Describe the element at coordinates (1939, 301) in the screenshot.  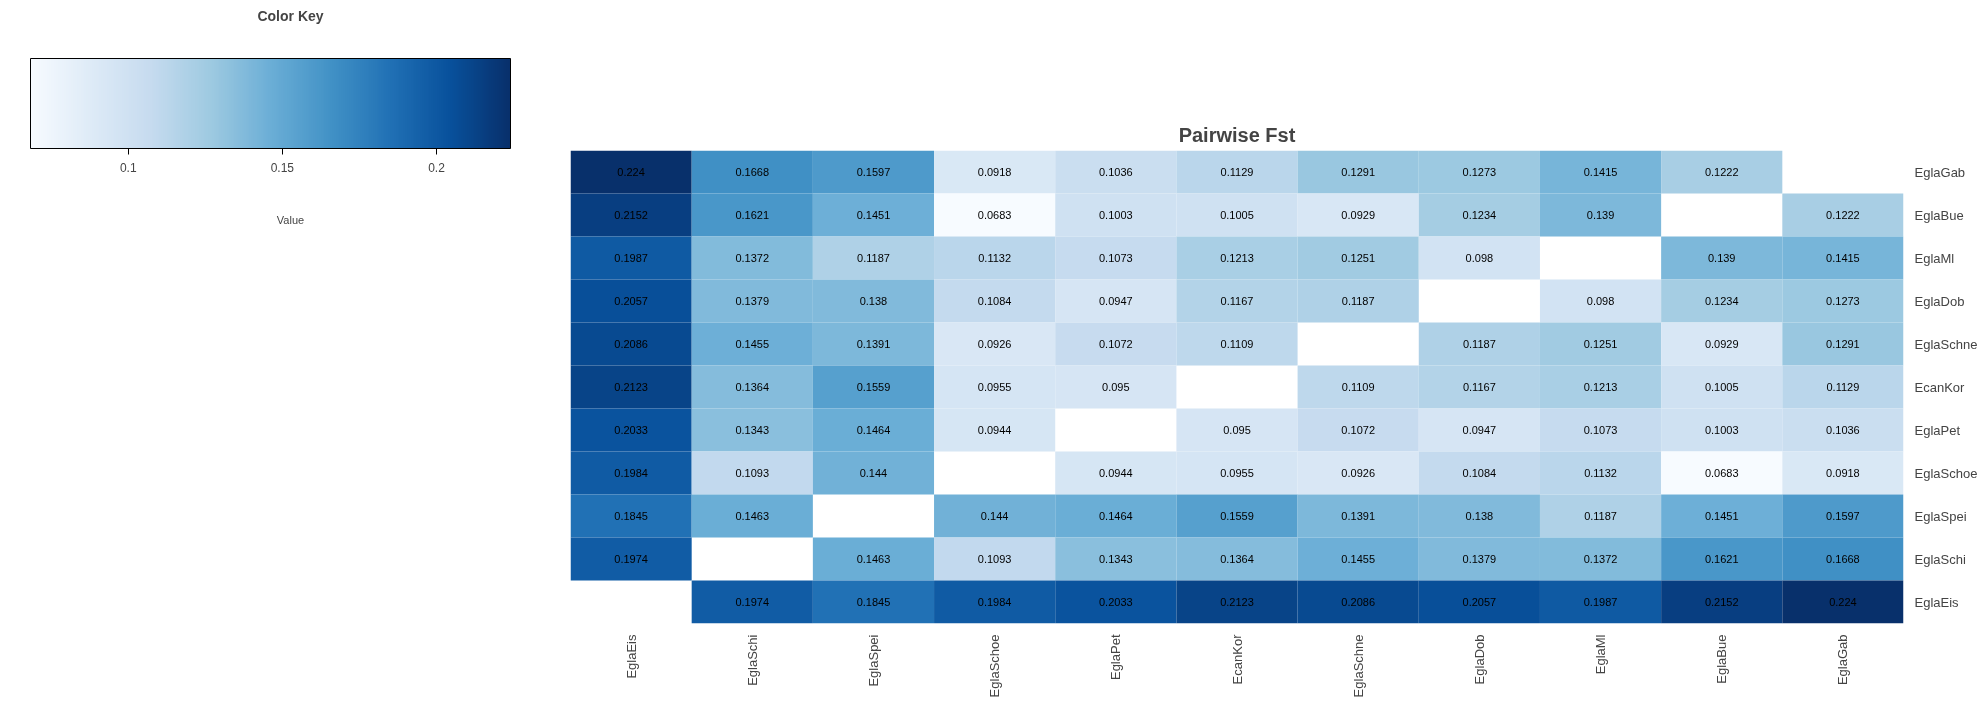
I see `y-tick-label: EglaDob` at that location.